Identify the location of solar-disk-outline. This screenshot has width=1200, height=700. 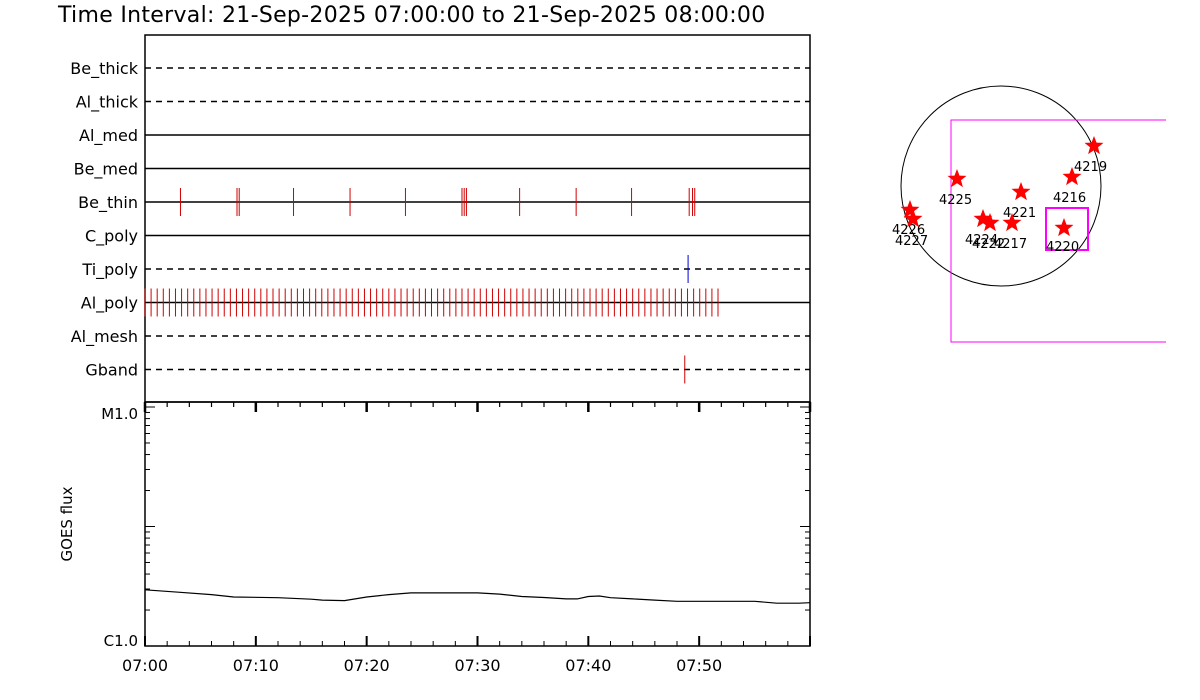
(1001, 186).